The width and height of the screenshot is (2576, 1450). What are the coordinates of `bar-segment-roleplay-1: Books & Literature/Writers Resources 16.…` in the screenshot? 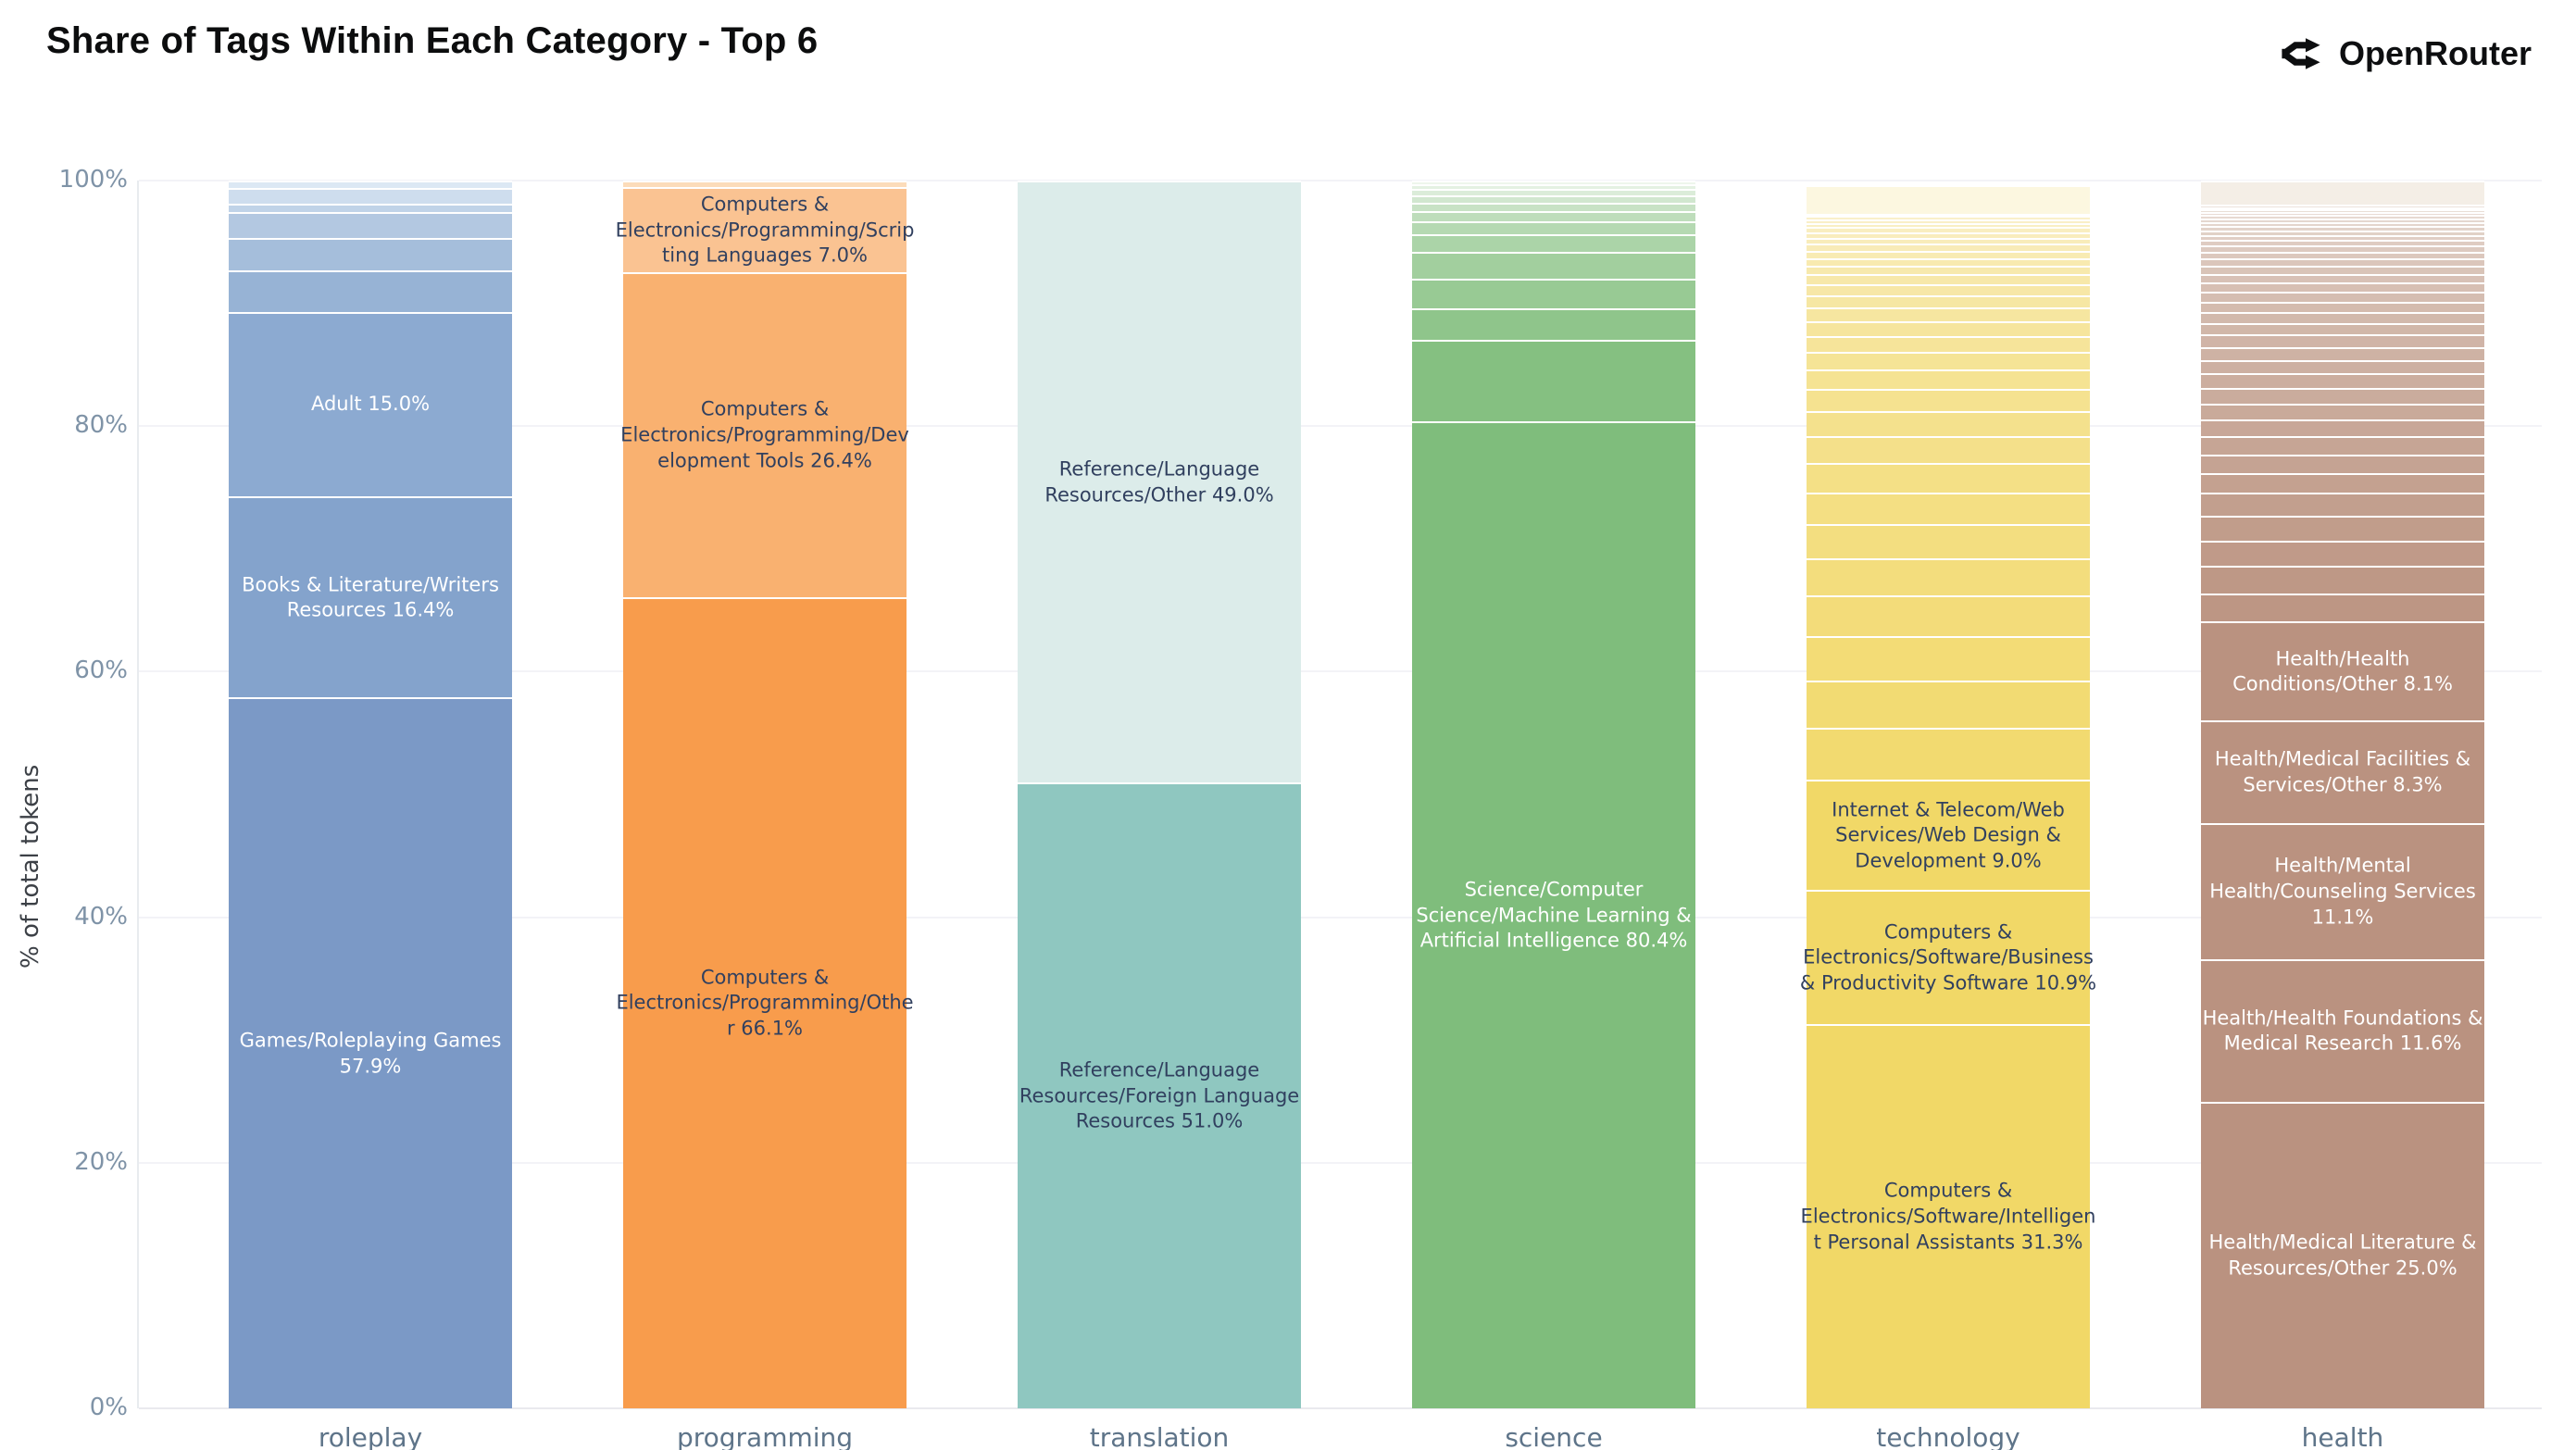 It's located at (371, 596).